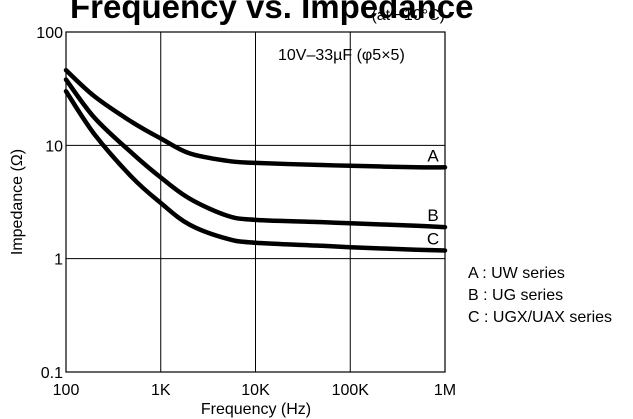  What do you see at coordinates (272, 12) in the screenshot?
I see `chart-title: Frequency vs. Impedance` at bounding box center [272, 12].